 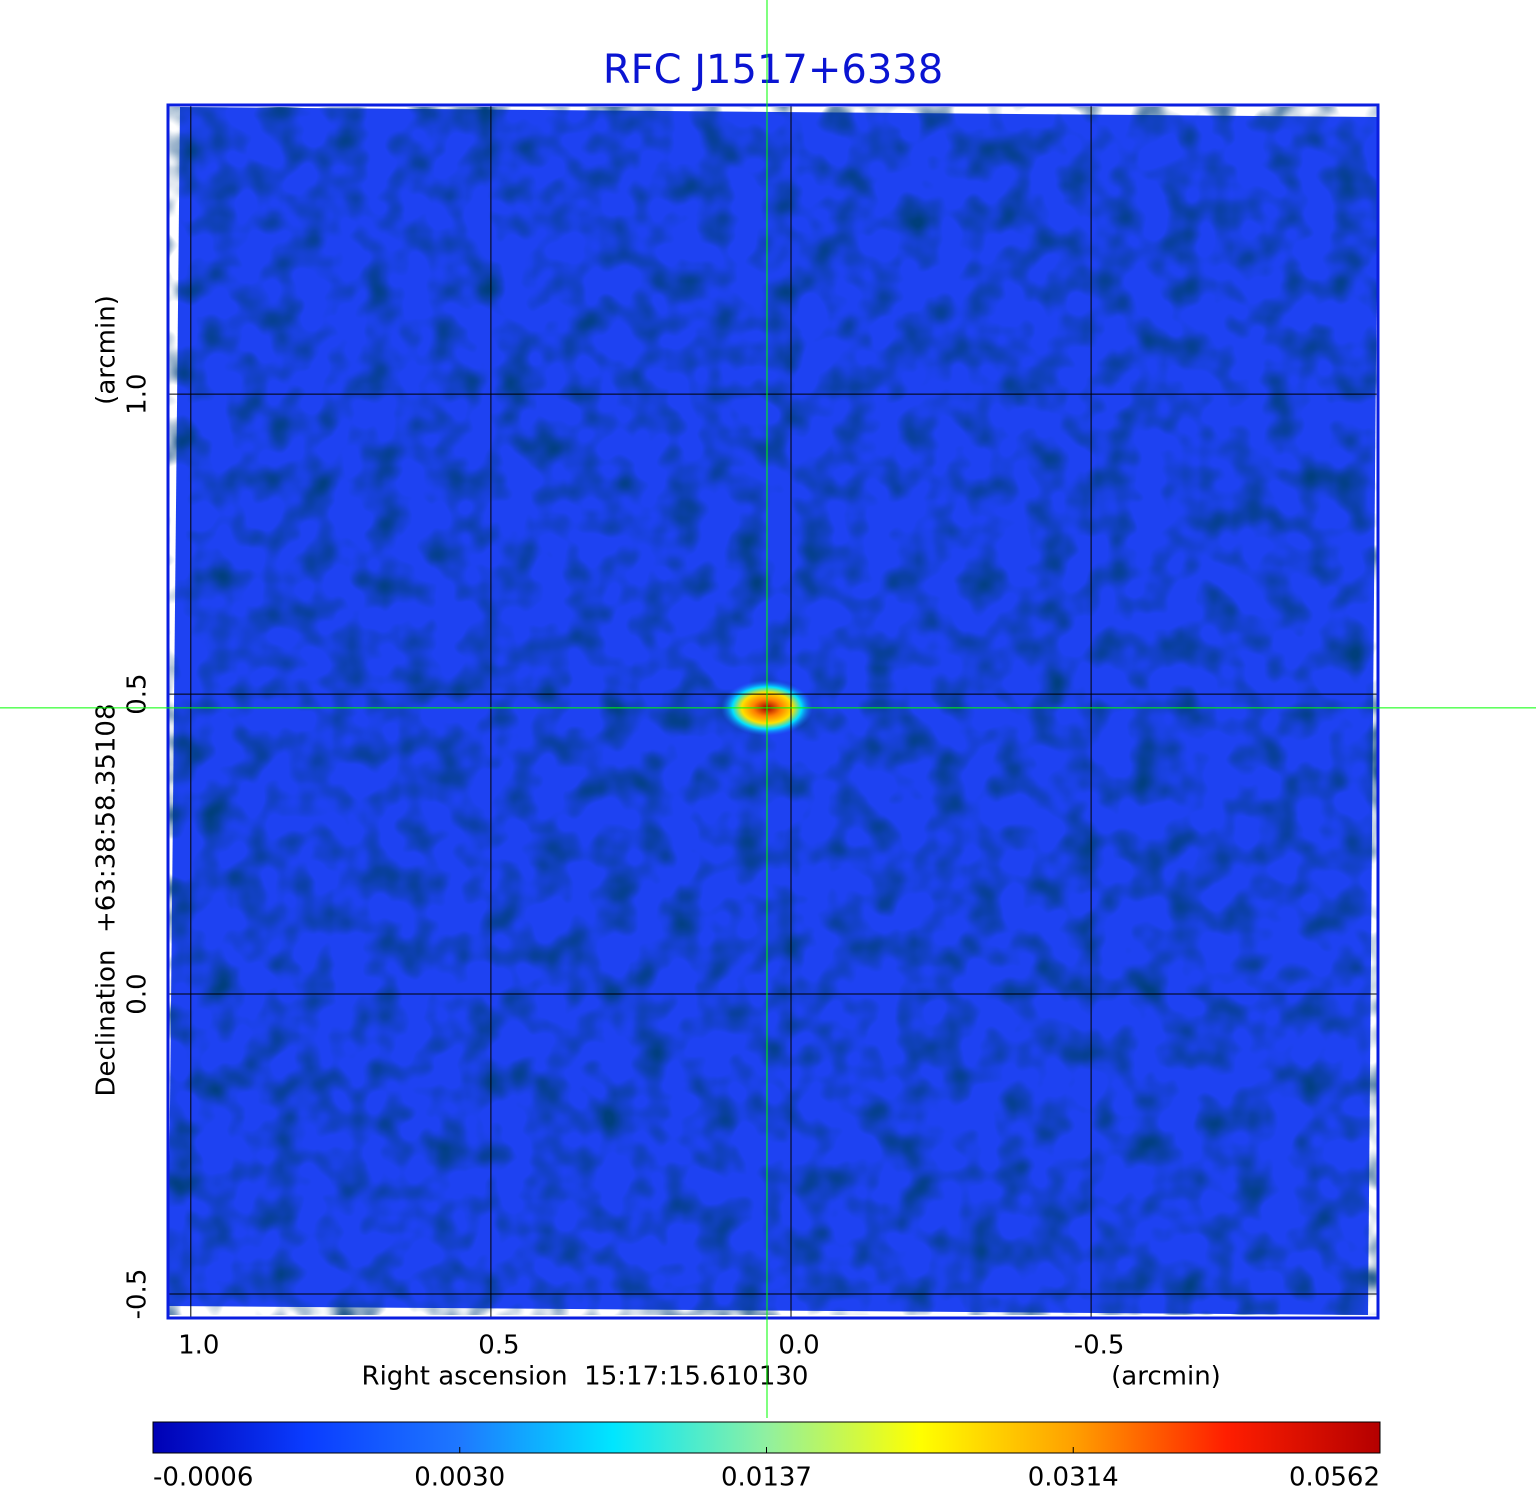 What do you see at coordinates (107, 350) in the screenshot?
I see `y-axis-unit: (arcmin)` at bounding box center [107, 350].